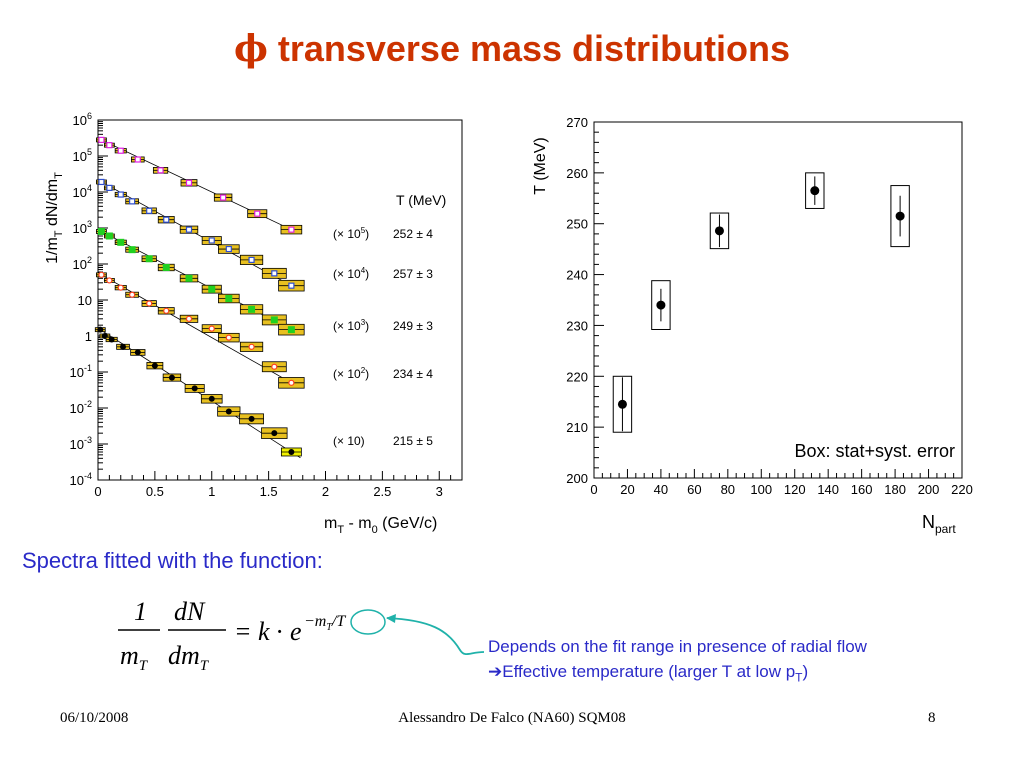 The width and height of the screenshot is (1024, 768). I want to click on y-tick-exponent: 2, so click(89, 260).